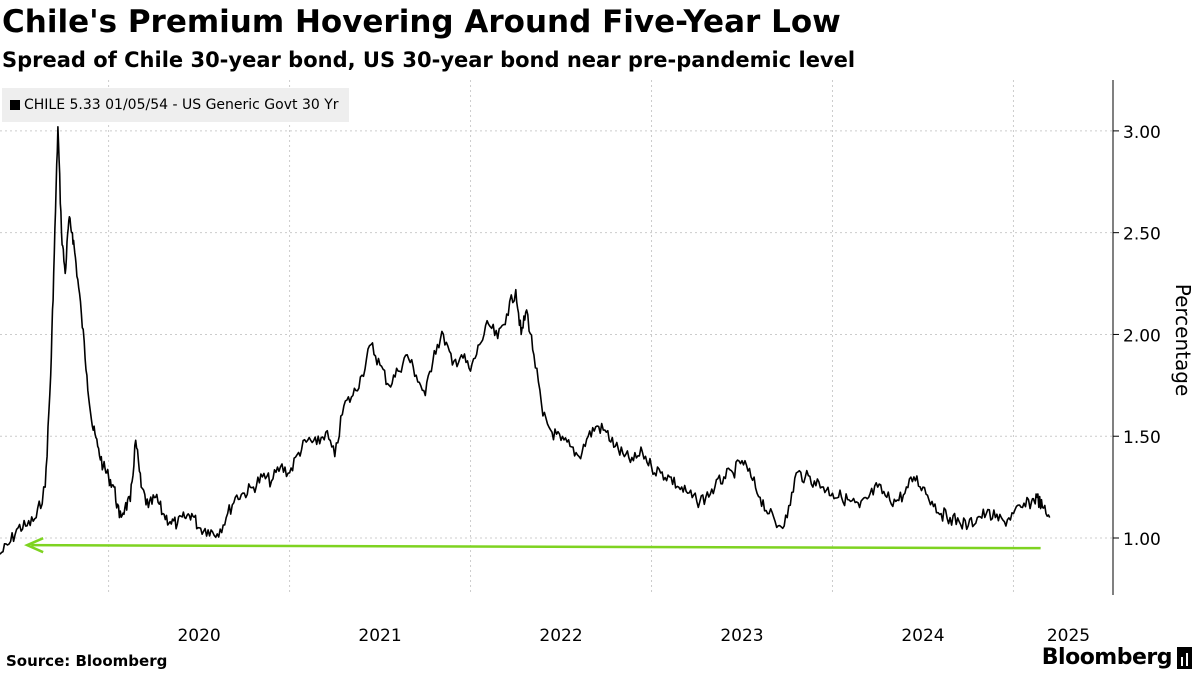  I want to click on y-tick-label: 3.00, so click(1142, 133).